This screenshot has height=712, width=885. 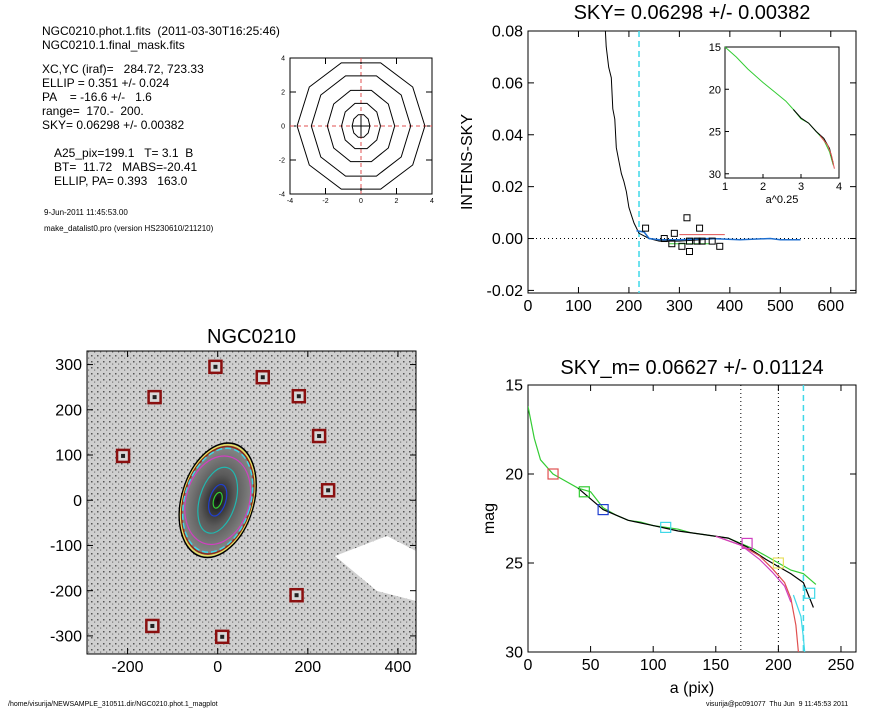 What do you see at coordinates (505, 291) in the screenshot?
I see `sky-ytick-label: -0.02` at bounding box center [505, 291].